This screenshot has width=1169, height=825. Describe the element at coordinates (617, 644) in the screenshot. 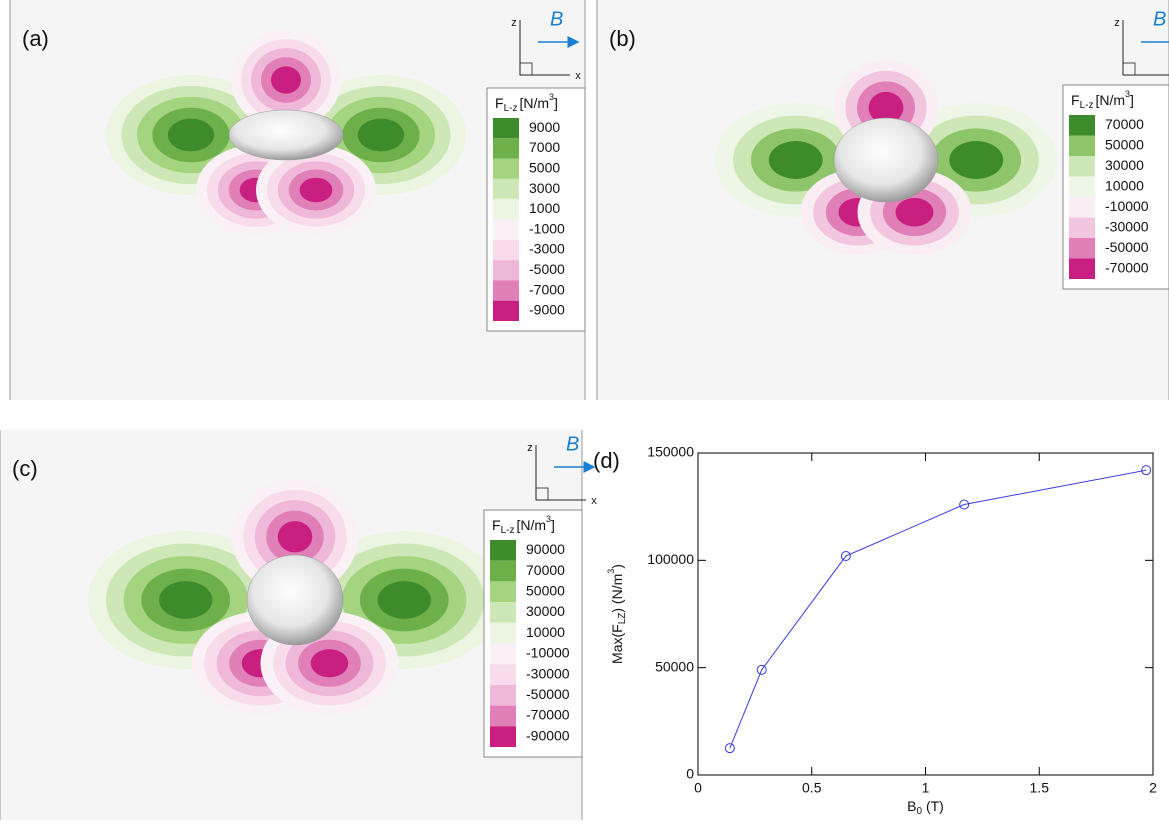

I see `text-part: Max(F` at that location.